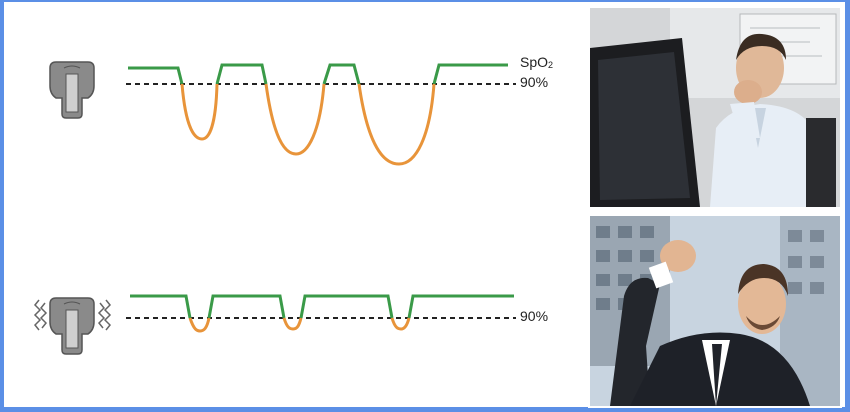 This screenshot has width=850, height=412. Describe the element at coordinates (537, 62) in the screenshot. I see `spo2-label: SpO2` at that location.